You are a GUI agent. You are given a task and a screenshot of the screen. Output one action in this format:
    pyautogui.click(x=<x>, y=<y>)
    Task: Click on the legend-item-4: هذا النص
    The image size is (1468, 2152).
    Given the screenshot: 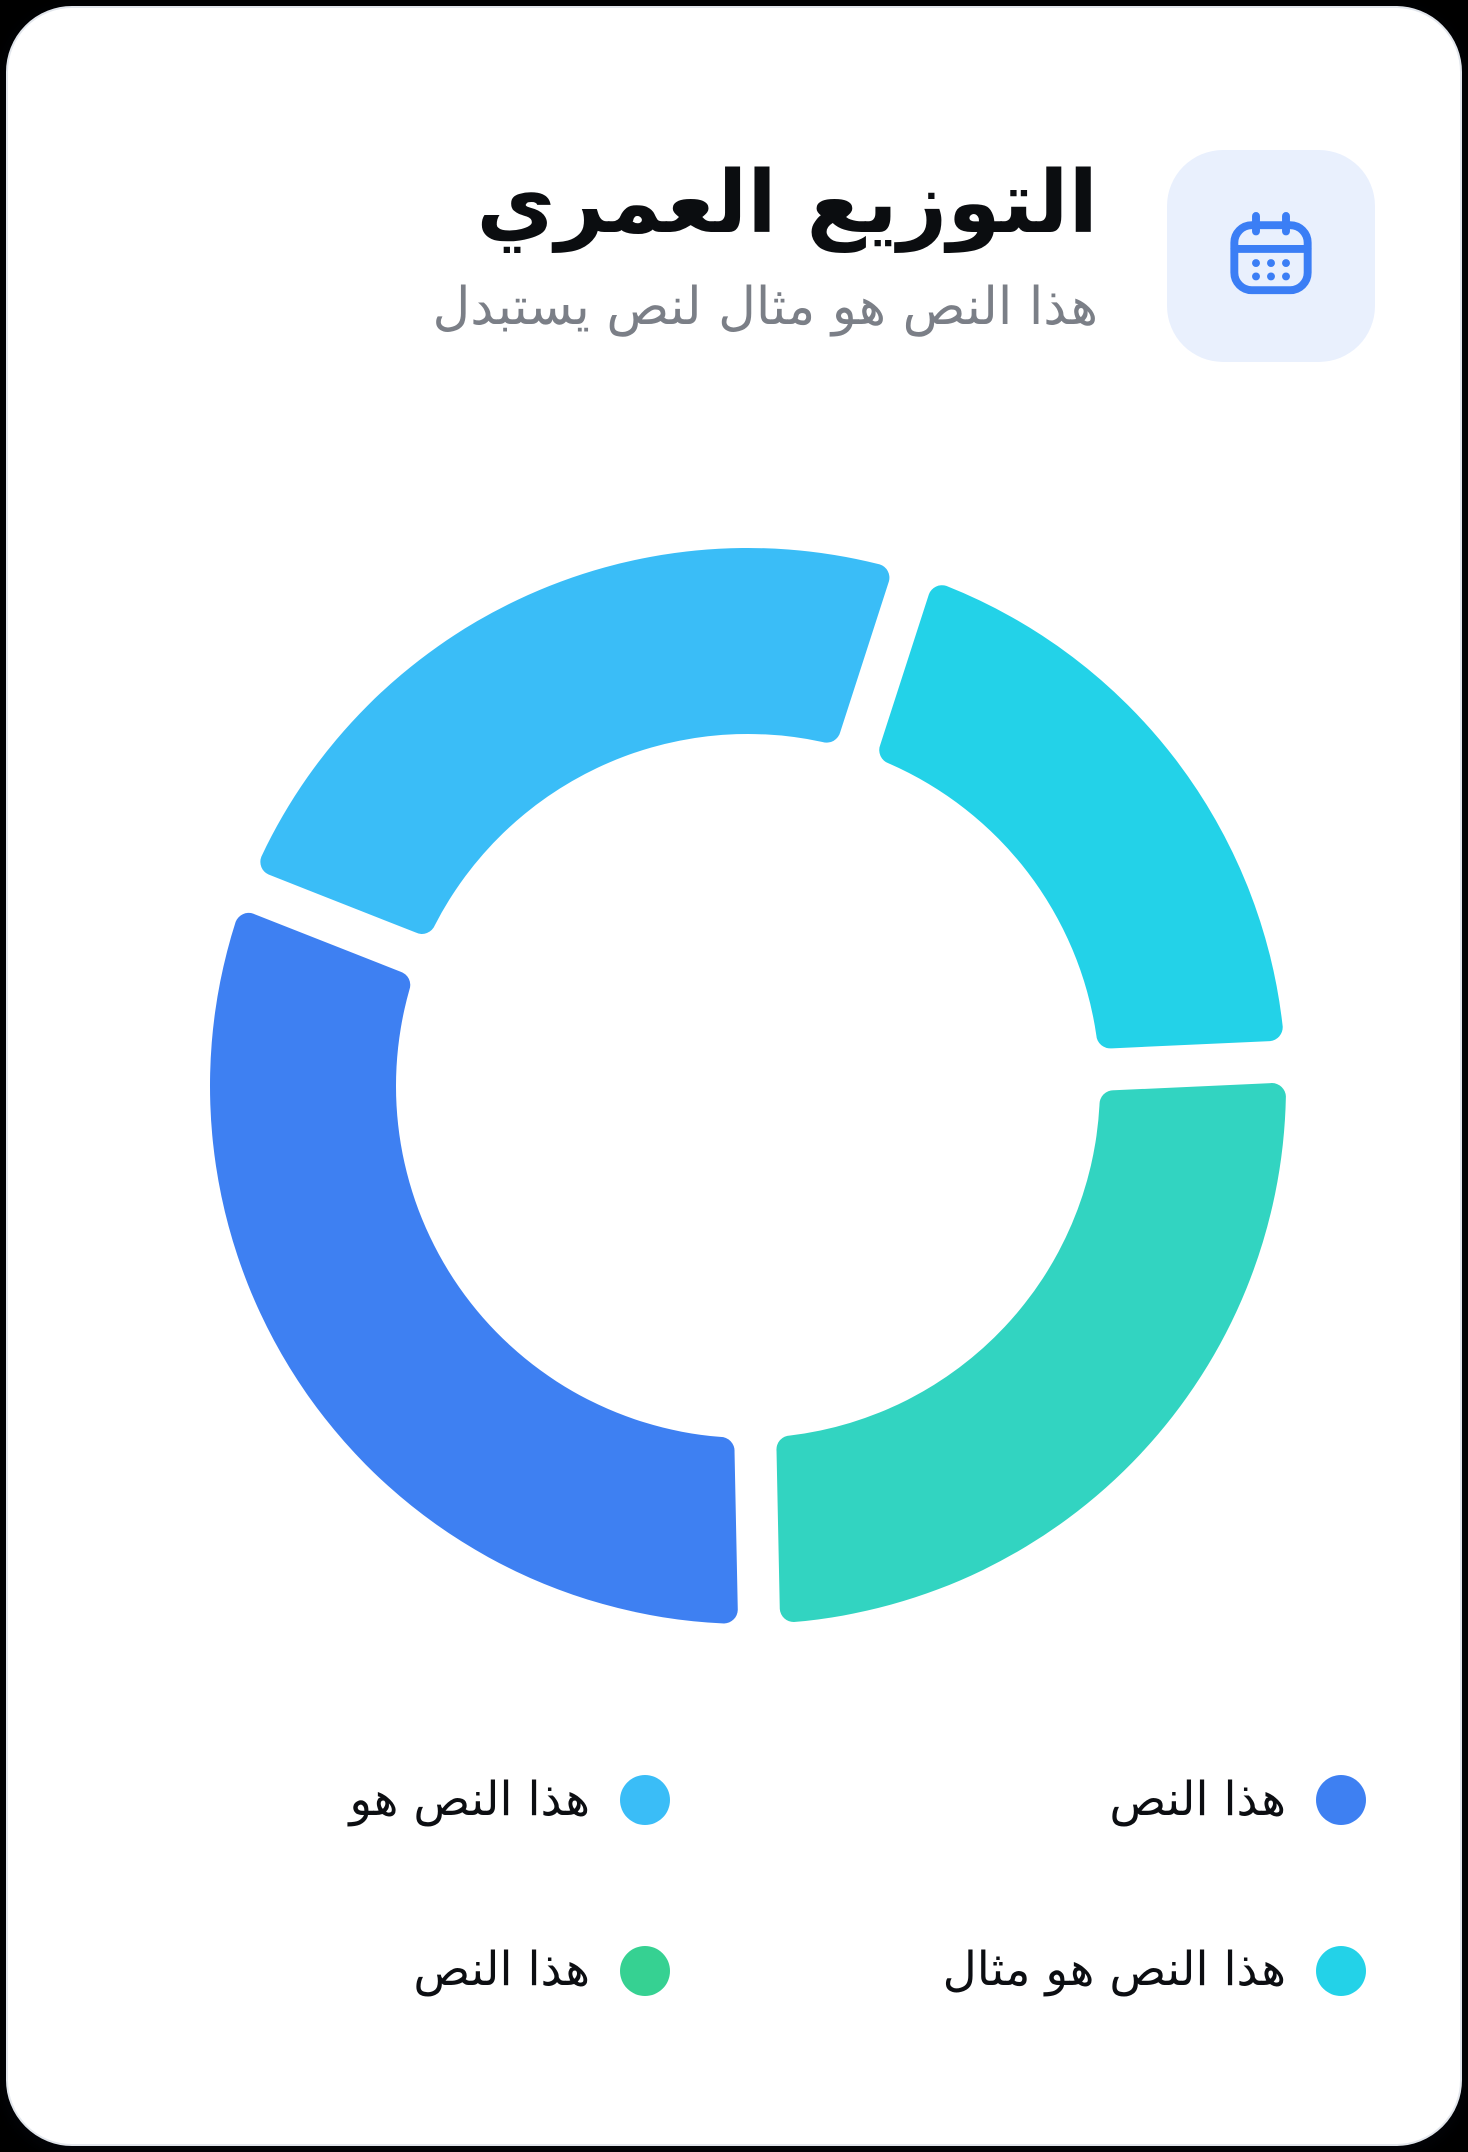 What is the action you would take?
    pyautogui.click(x=541, y=1970)
    